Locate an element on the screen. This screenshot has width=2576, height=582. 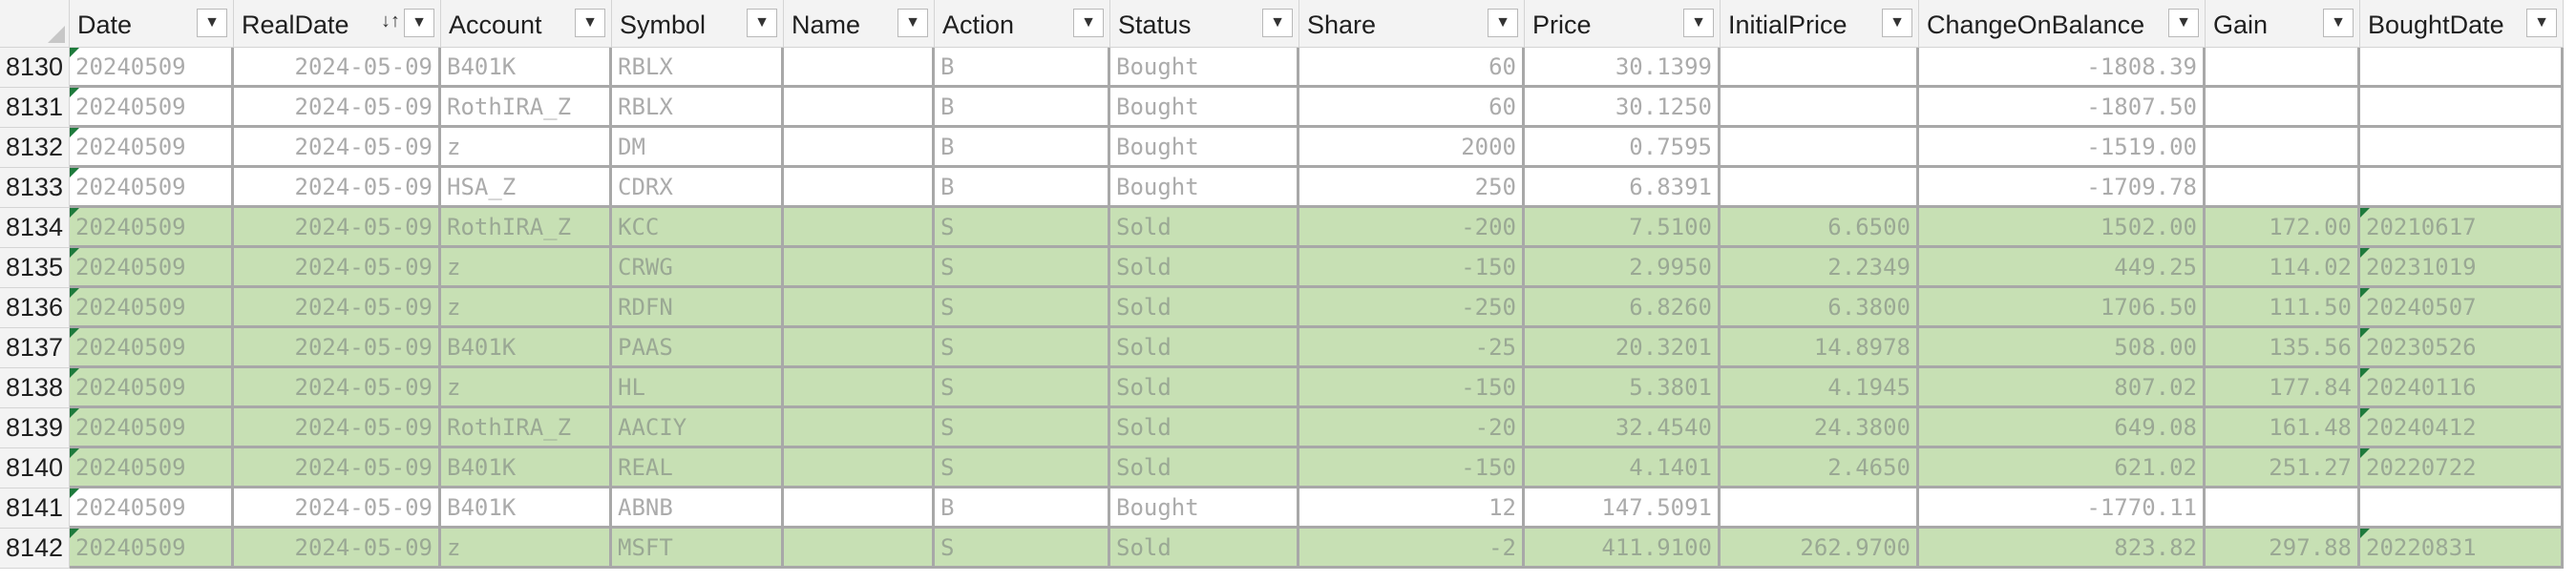
cell-gain: 111.50 is located at coordinates (2283, 308).